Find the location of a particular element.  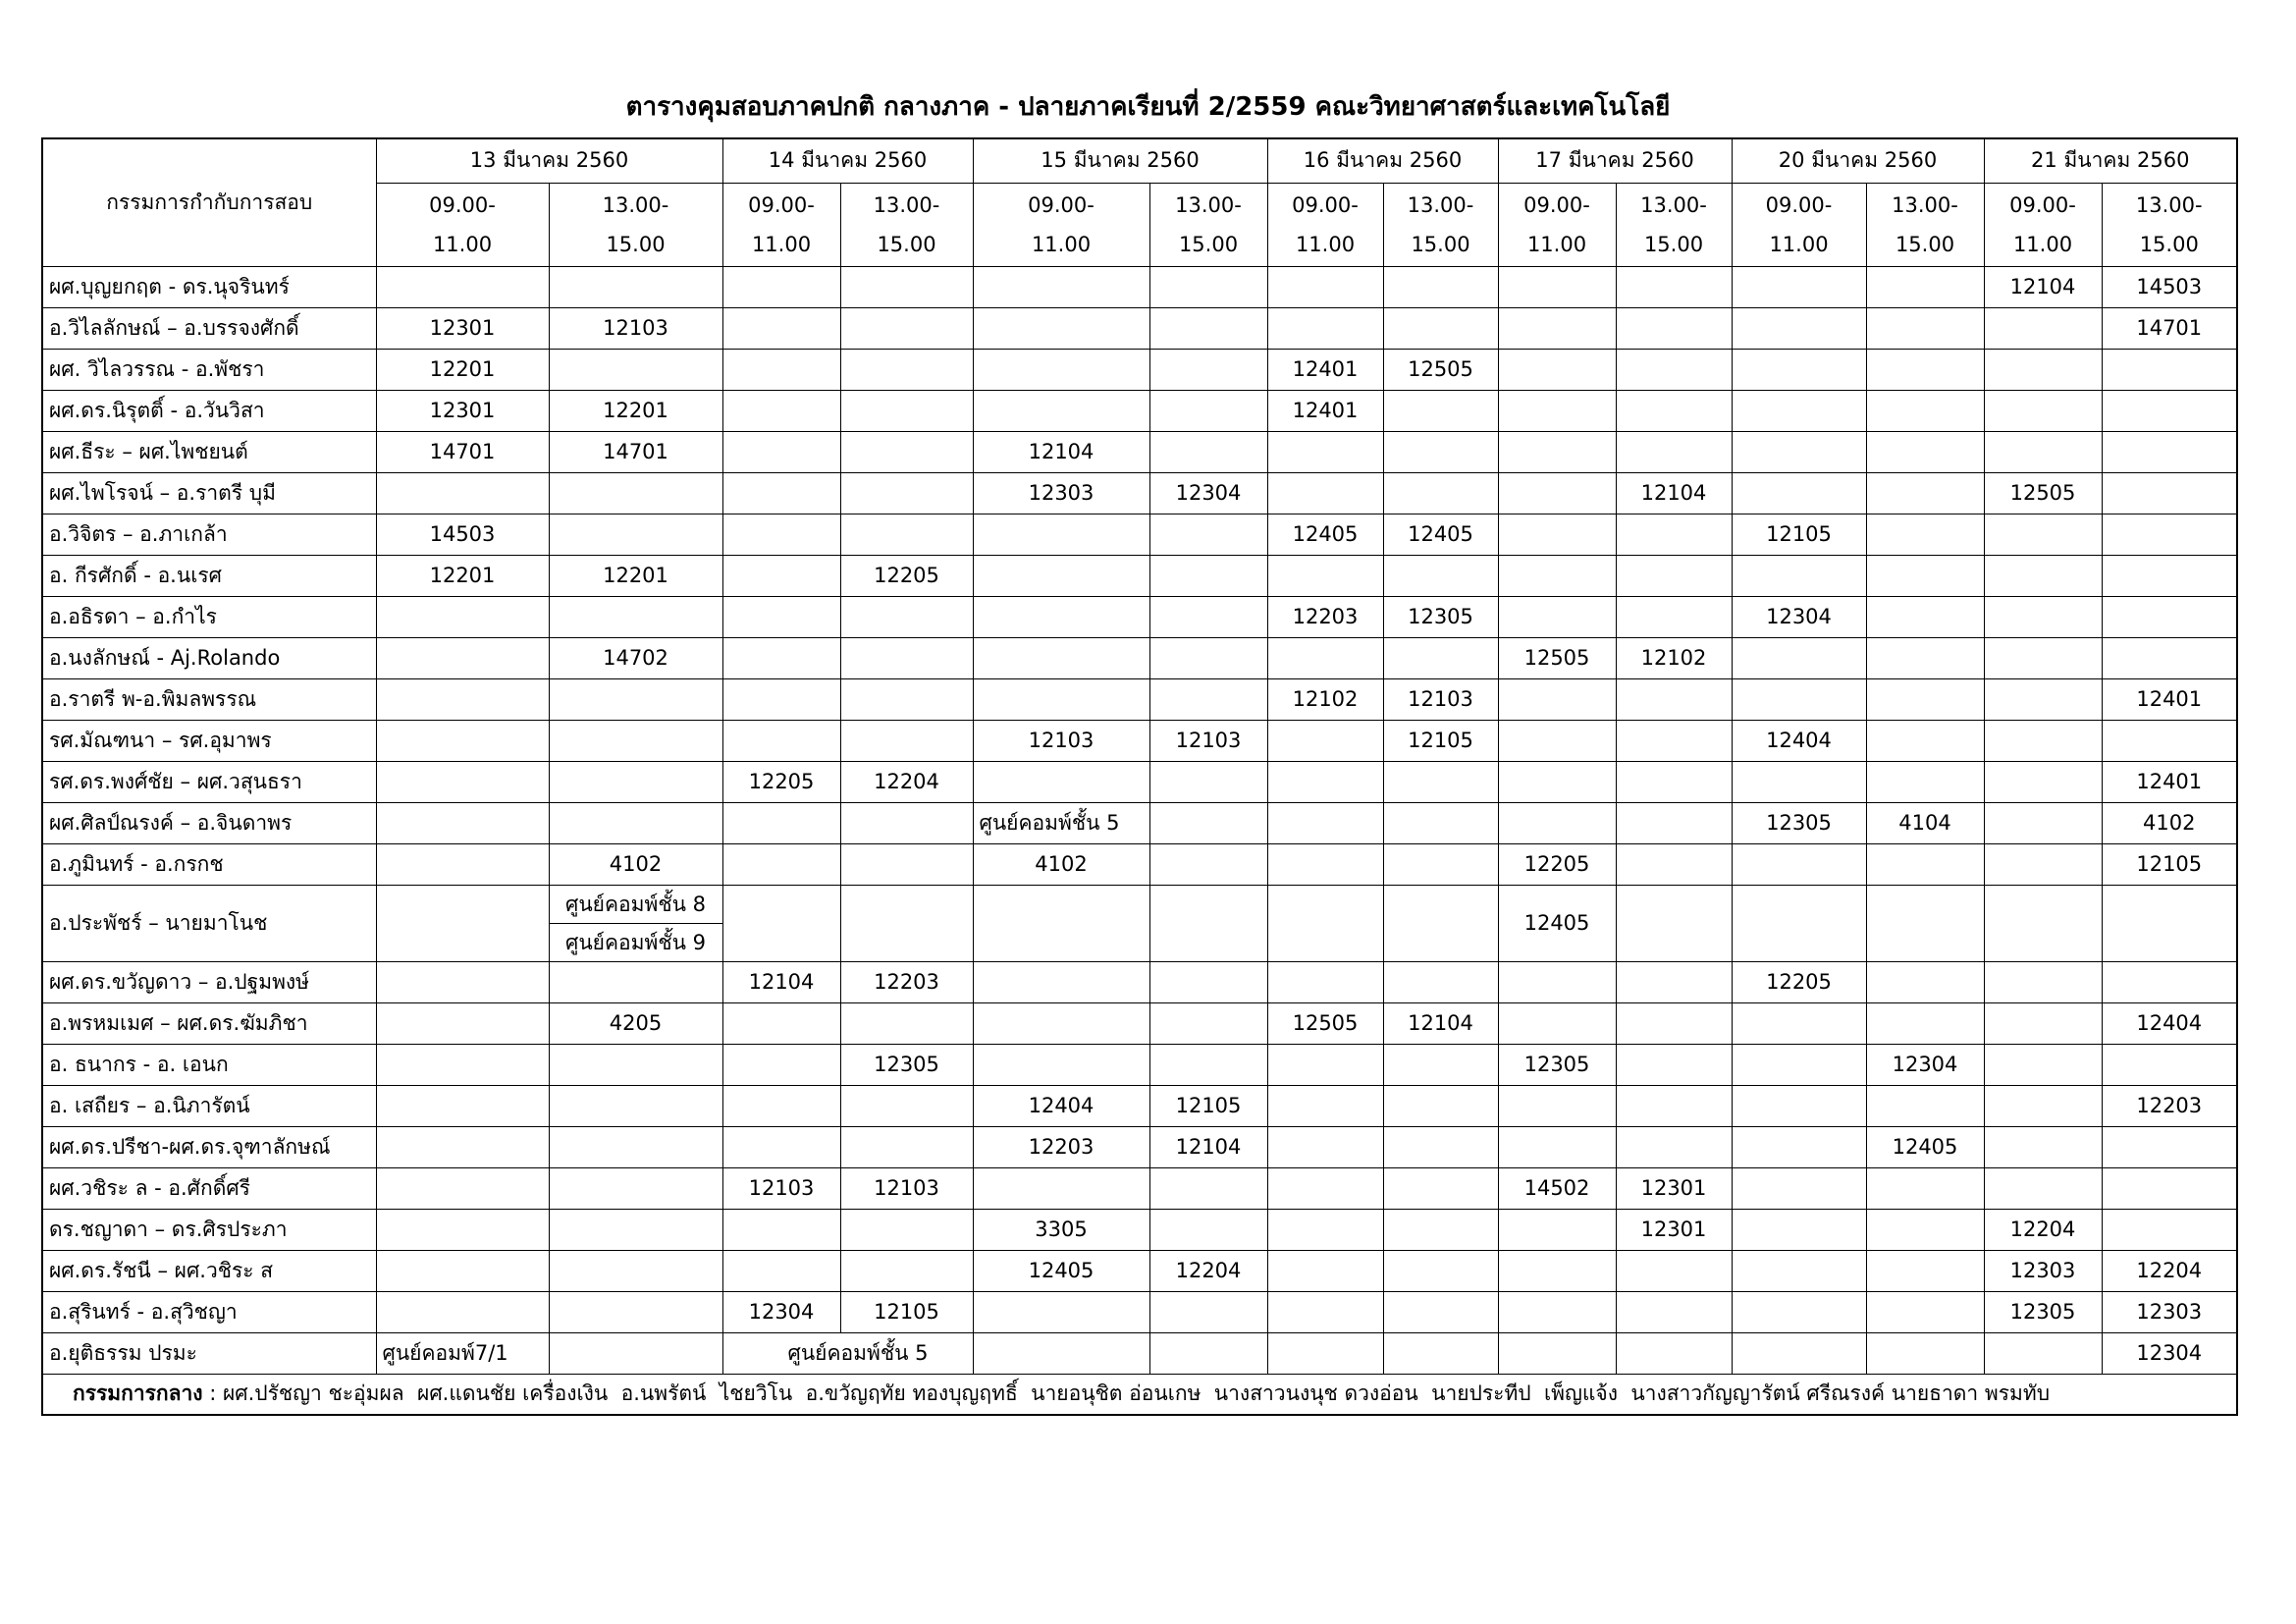

exam-room: 4104 is located at coordinates (1925, 822).